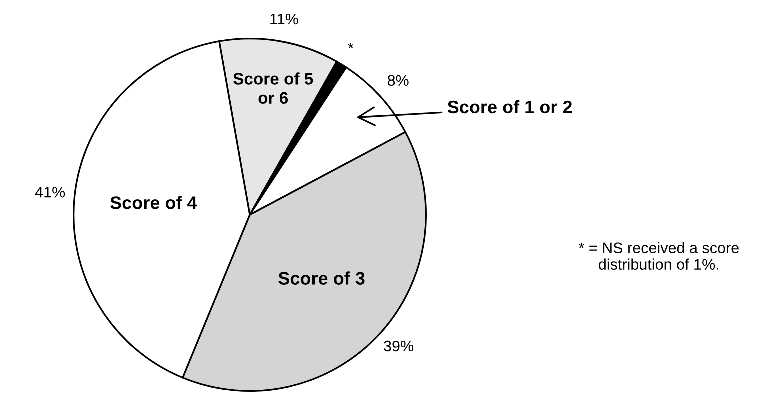  Describe the element at coordinates (50, 192) in the screenshot. I see `data-label: 41%` at that location.